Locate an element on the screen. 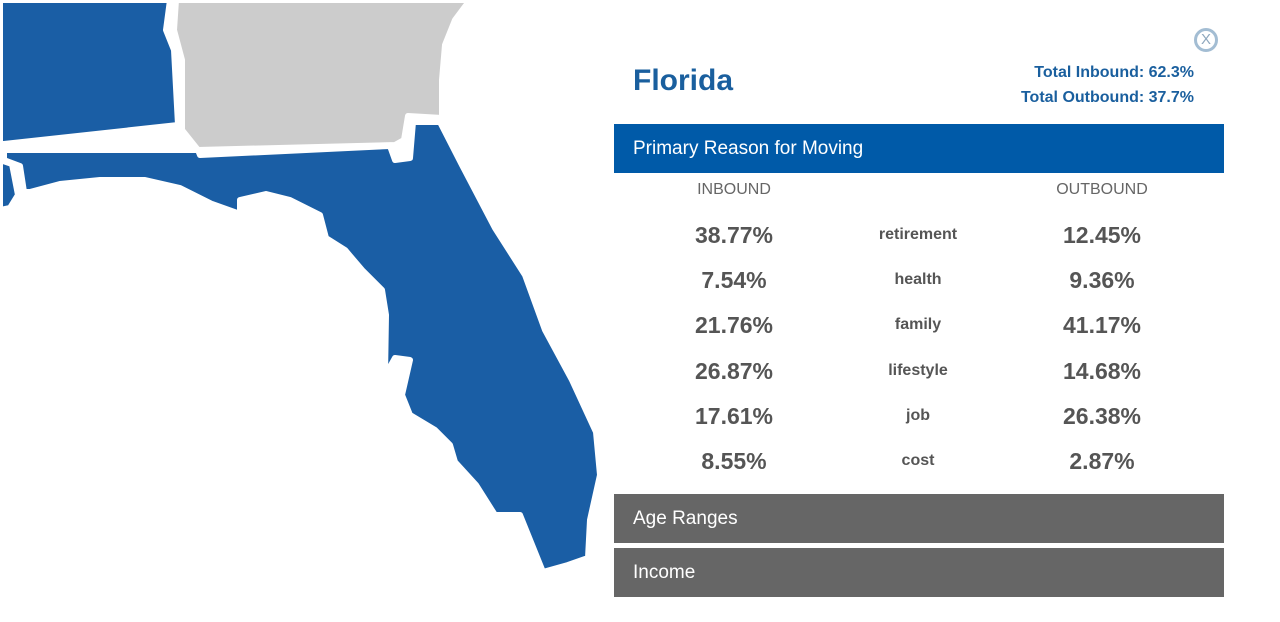 The width and height of the screenshot is (1280, 622). reason-label: retirement is located at coordinates (918, 234).